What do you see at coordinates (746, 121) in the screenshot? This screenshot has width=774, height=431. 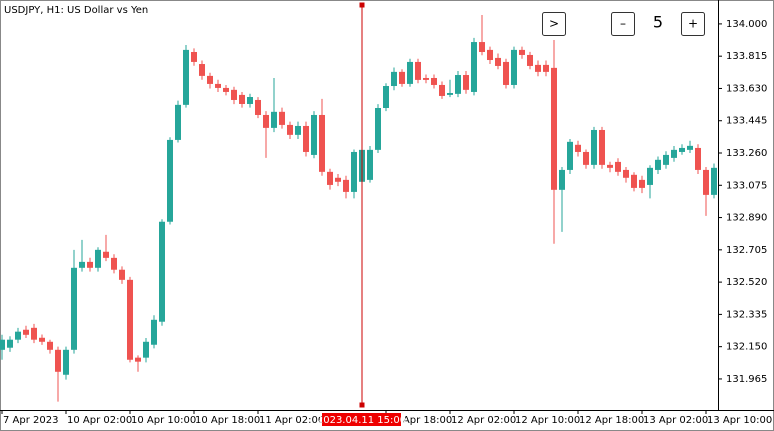 I see `y-tick-label: 133.445` at bounding box center [746, 121].